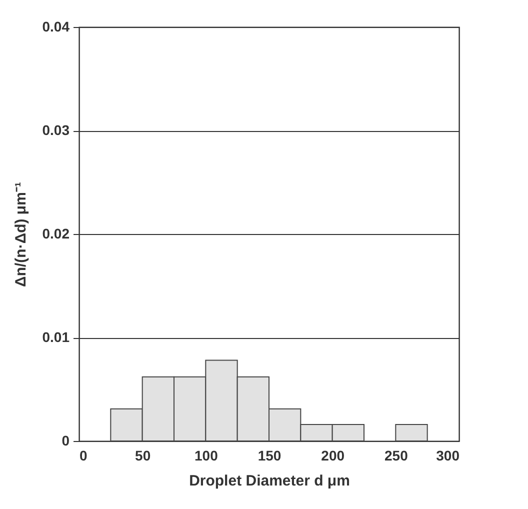 The width and height of the screenshot is (528, 509). Describe the element at coordinates (56, 26) in the screenshot. I see `y-tick-label: 0.04` at that location.